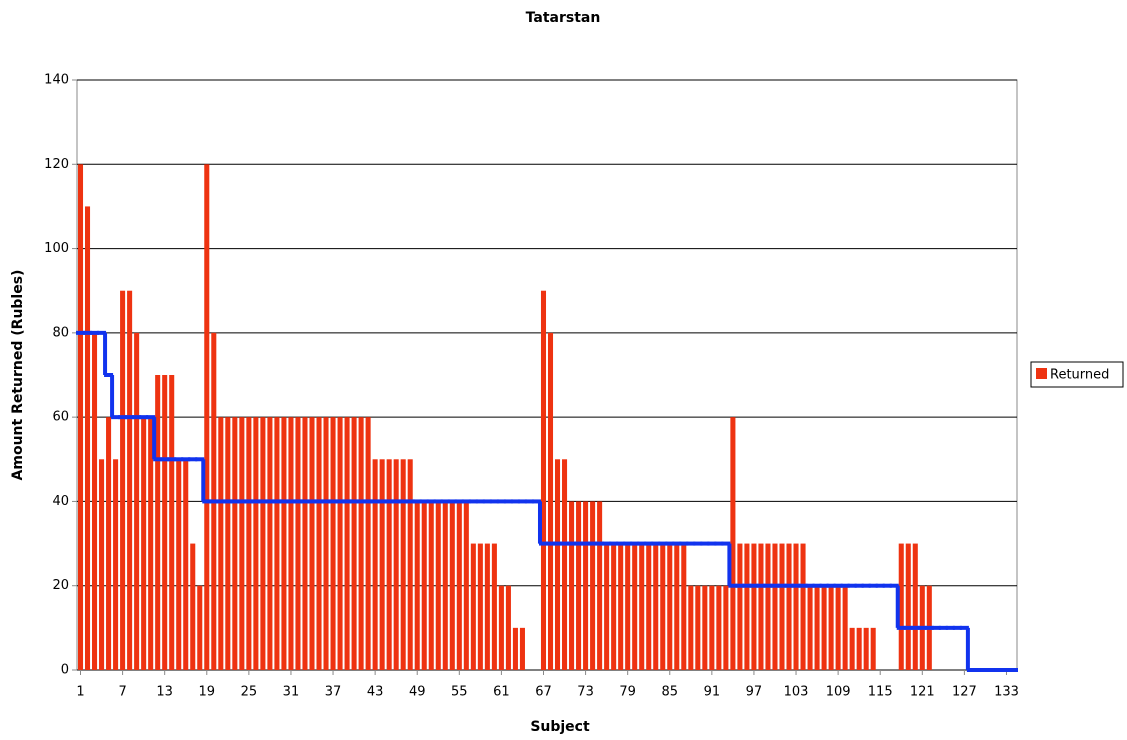 The width and height of the screenshot is (1127, 740). Describe the element at coordinates (417, 692) in the screenshot. I see `x-tick-label: 49` at that location.